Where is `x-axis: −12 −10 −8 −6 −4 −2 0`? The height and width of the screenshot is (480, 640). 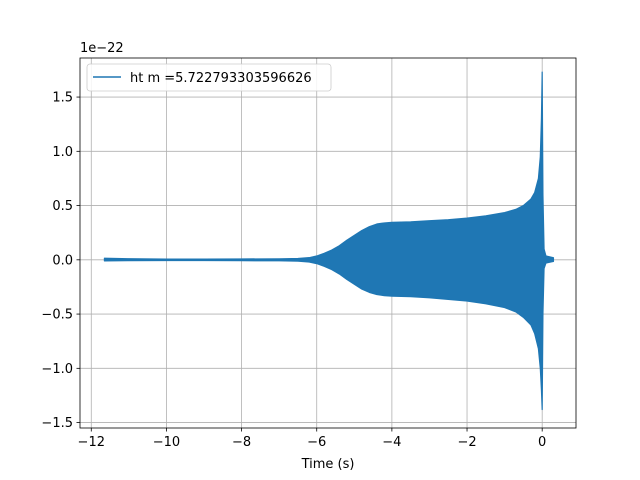 x-axis: −12 −10 −8 −6 −4 −2 0 is located at coordinates (312, 439).